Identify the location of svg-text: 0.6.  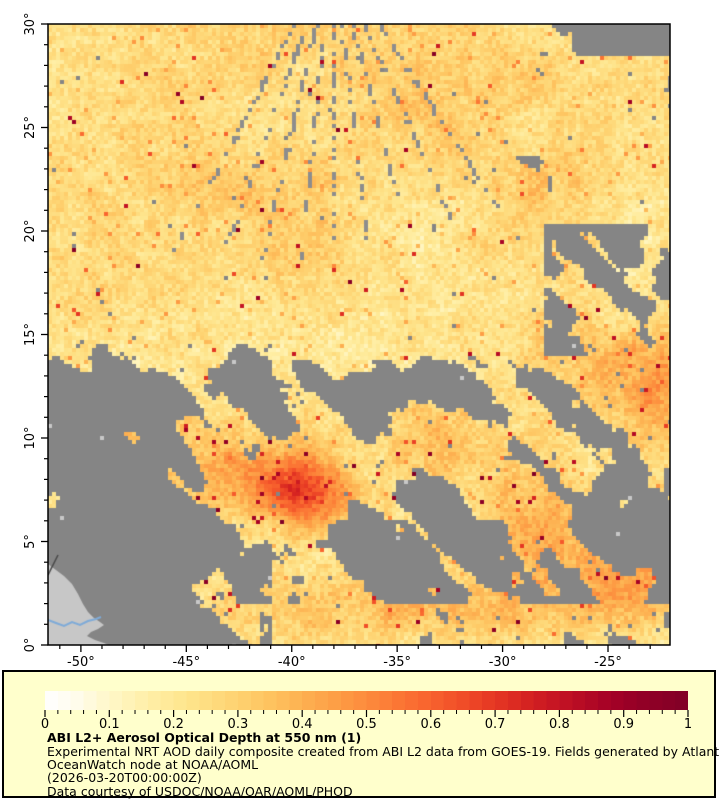
(430, 724).